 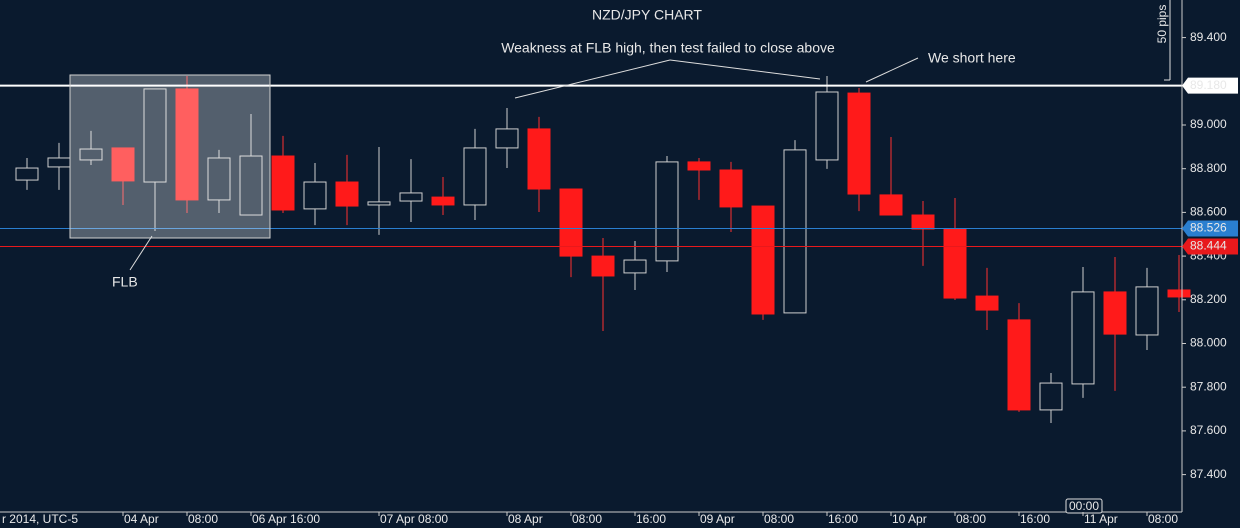 What do you see at coordinates (1208, 474) in the screenshot?
I see `y-tick-label: 87.400` at bounding box center [1208, 474].